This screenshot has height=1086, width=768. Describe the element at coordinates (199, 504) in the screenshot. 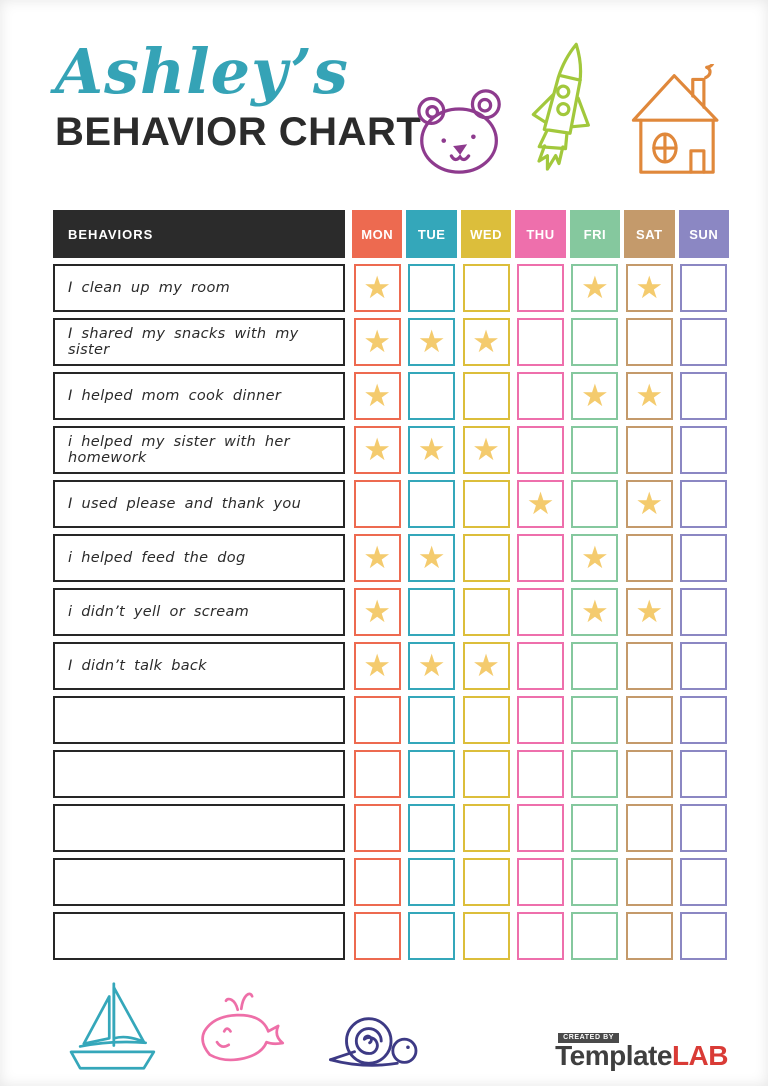

I see `behavior-label: I used please and thank you` at that location.